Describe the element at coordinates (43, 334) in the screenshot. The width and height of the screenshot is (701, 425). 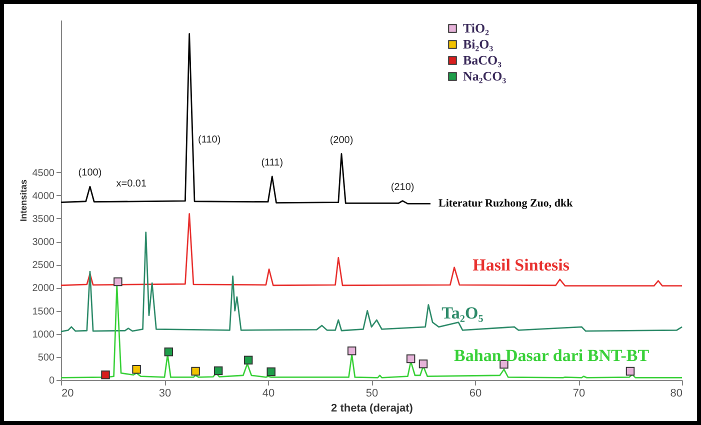
I see `y-tick-label: 1000` at that location.